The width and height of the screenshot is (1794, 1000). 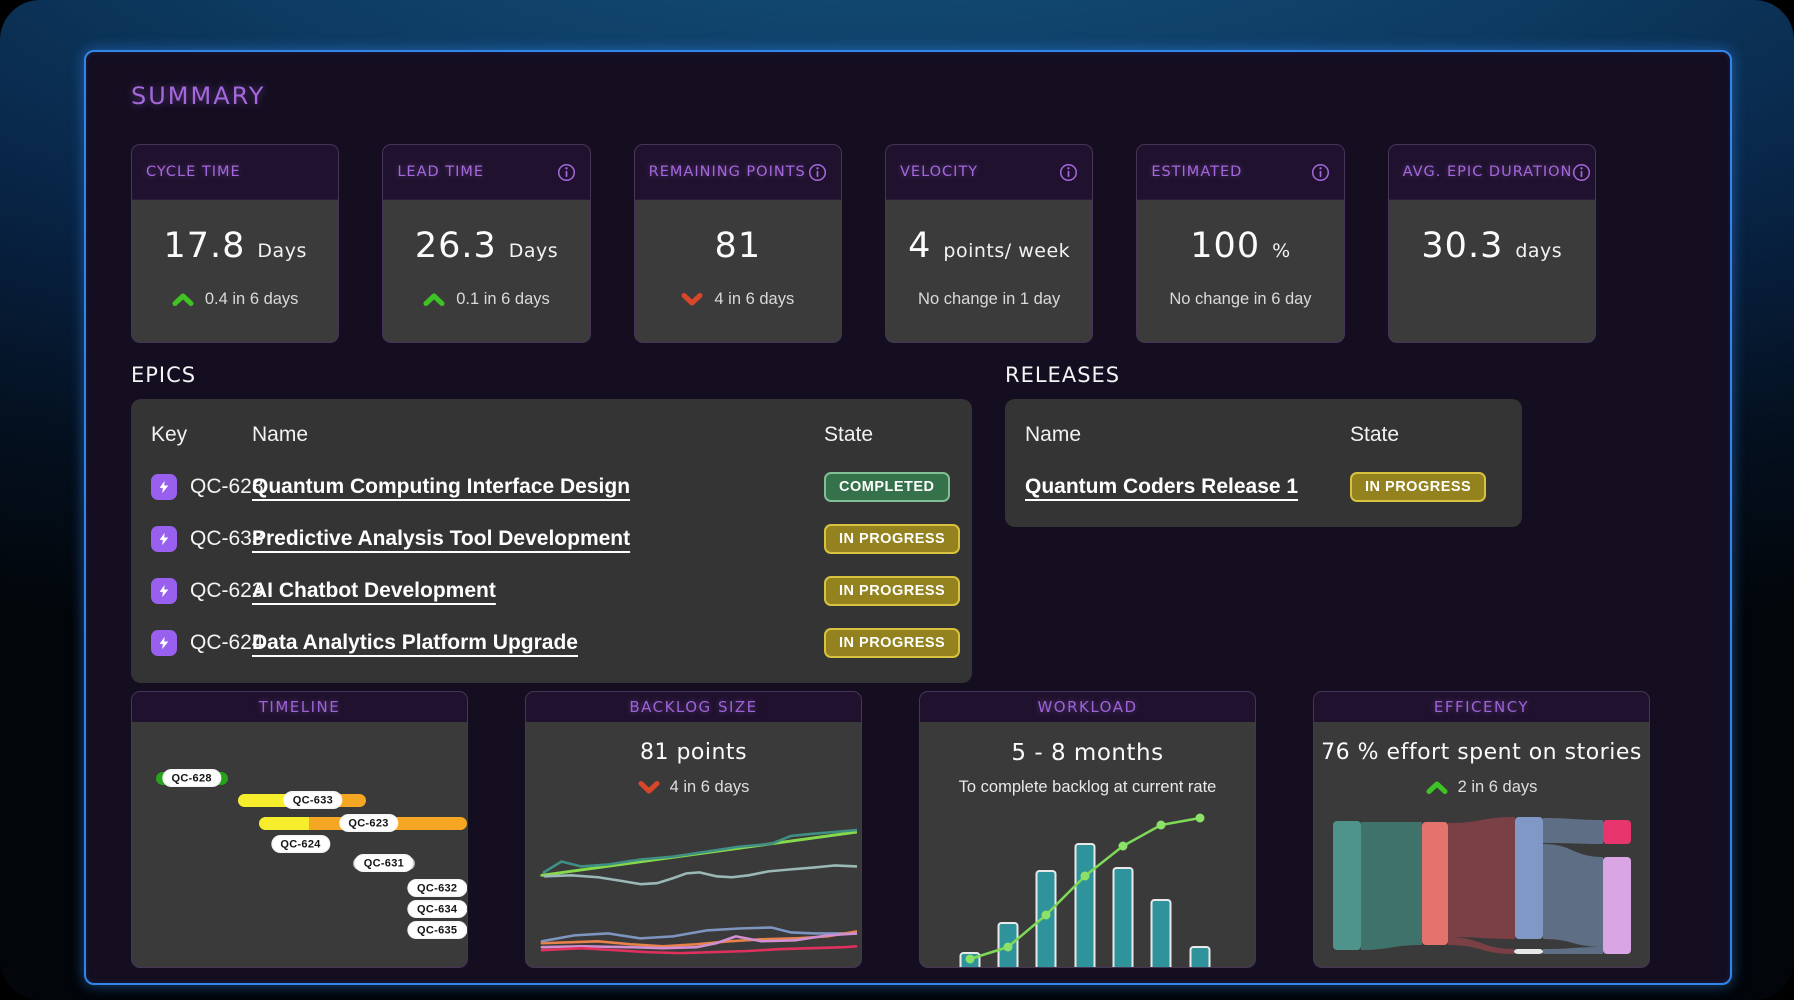 I want to click on epic-name-link: Data Analytics Platform Upgrade, so click(x=415, y=642).